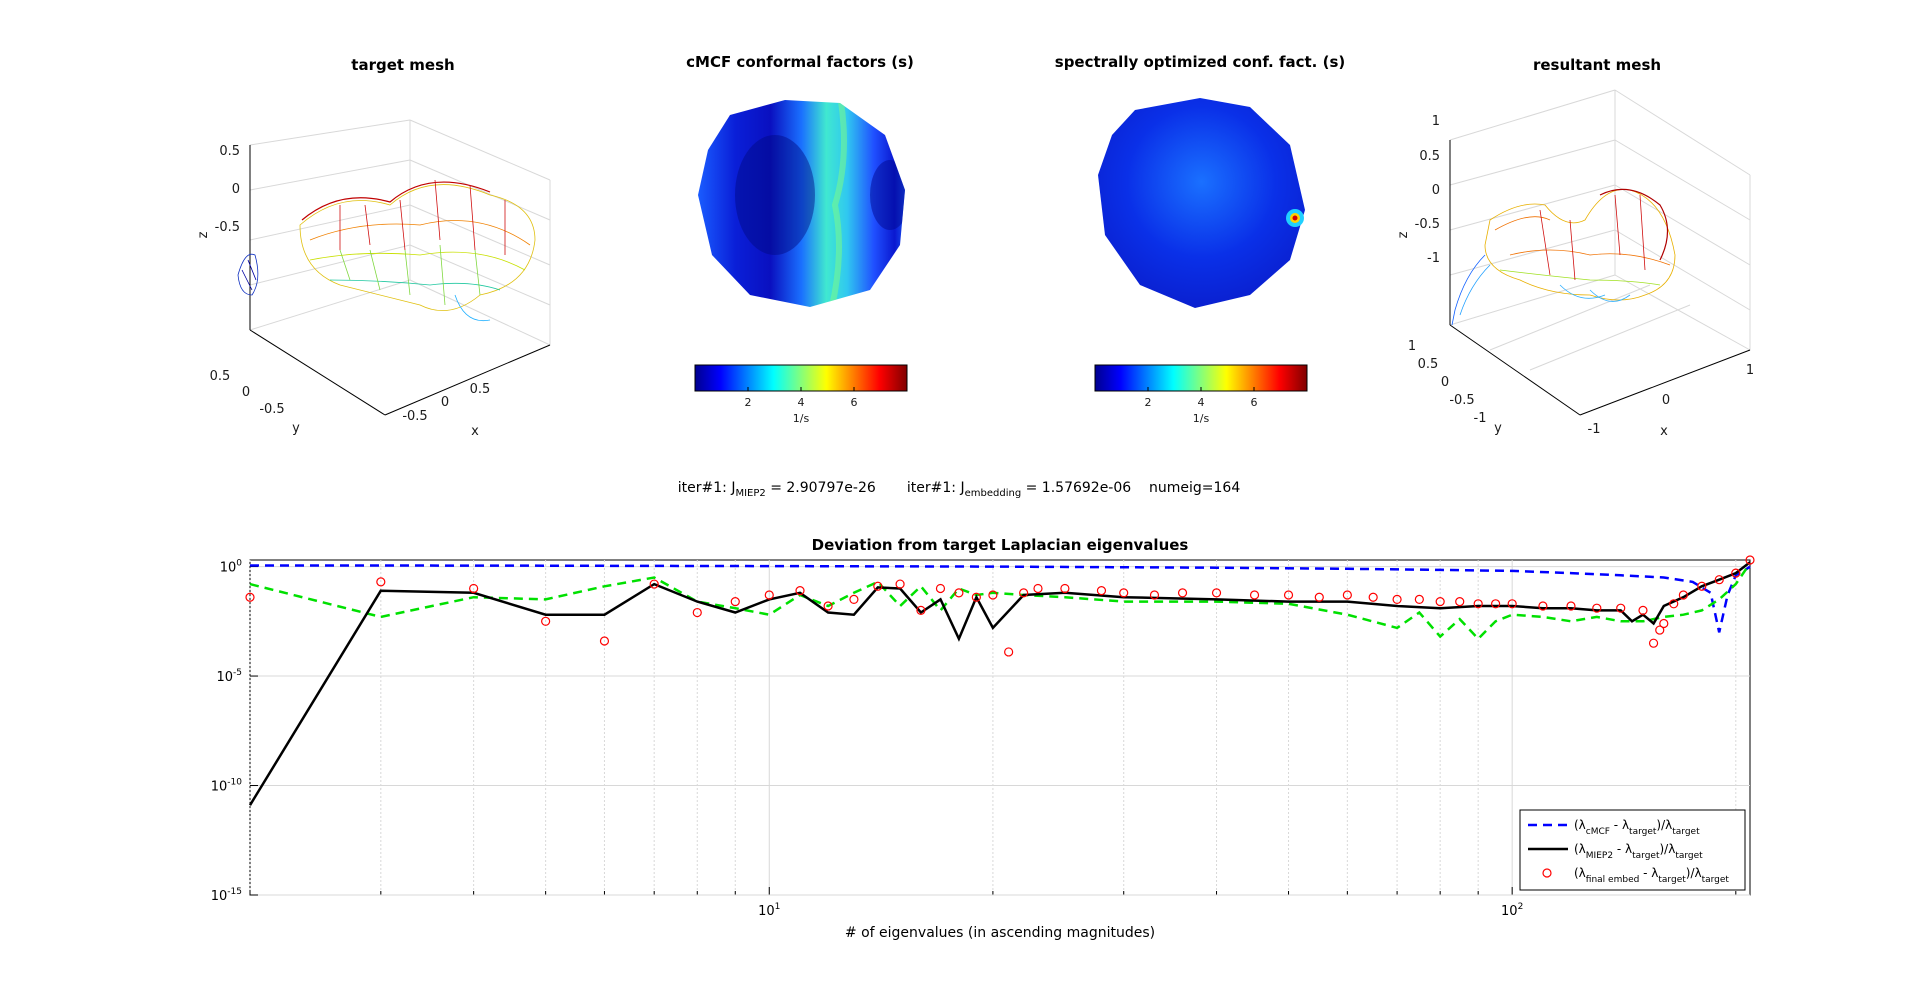 The width and height of the screenshot is (1918, 1000). I want to click on tm-x-tick: -0.5, so click(414, 416).